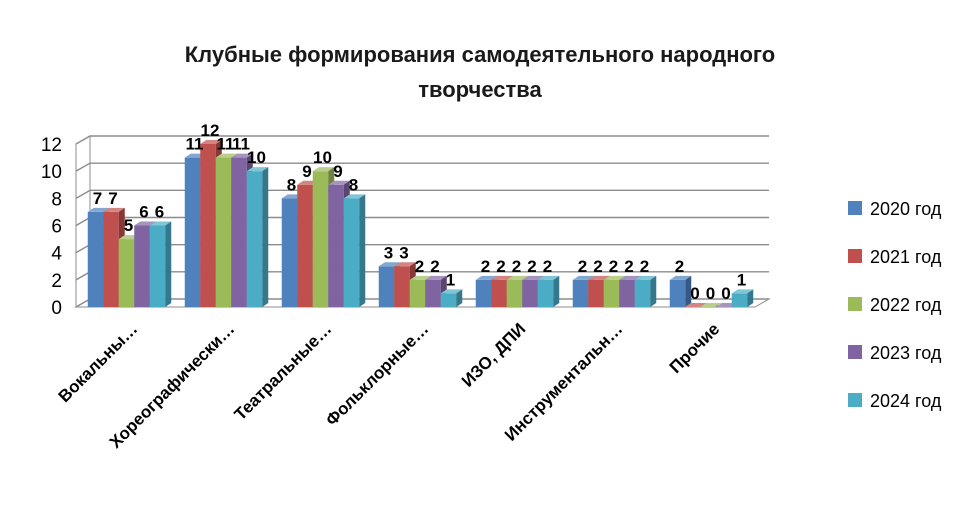  What do you see at coordinates (56, 199) in the screenshot?
I see `y-tick-label: 8` at bounding box center [56, 199].